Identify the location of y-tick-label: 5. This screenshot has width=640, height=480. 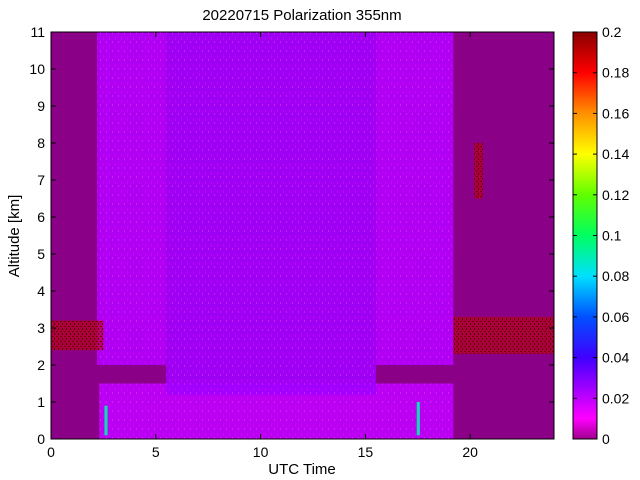
(41, 254).